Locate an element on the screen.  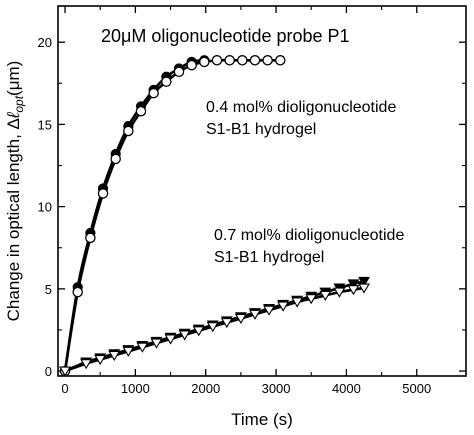
annotation-1-line-1: 0.4 mol% dioligonucleotide is located at coordinates (301, 107).